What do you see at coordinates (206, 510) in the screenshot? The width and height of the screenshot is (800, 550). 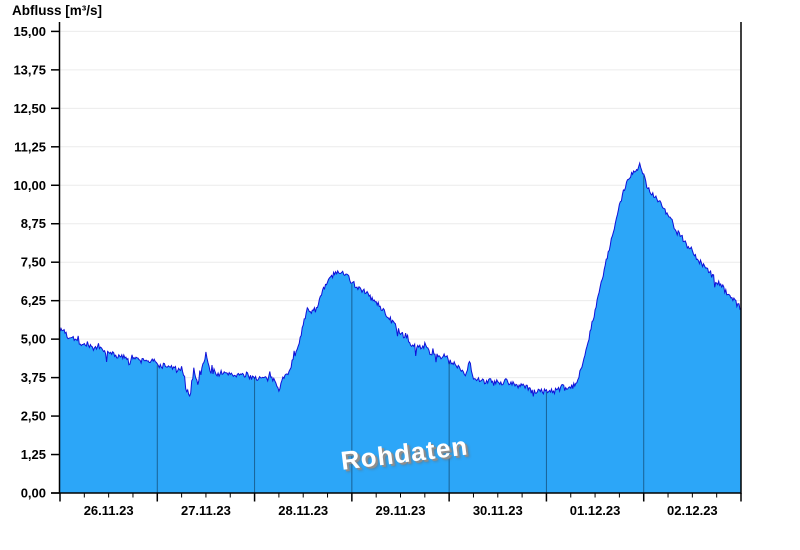 I see `svg-text: 27.11.23` at bounding box center [206, 510].